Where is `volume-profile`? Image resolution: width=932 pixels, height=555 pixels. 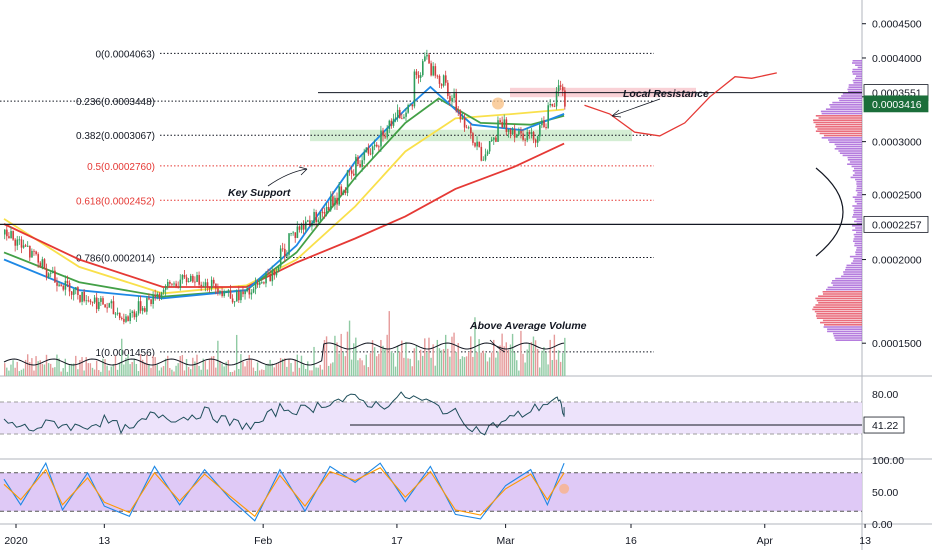
volume-profile is located at coordinates (837, 200).